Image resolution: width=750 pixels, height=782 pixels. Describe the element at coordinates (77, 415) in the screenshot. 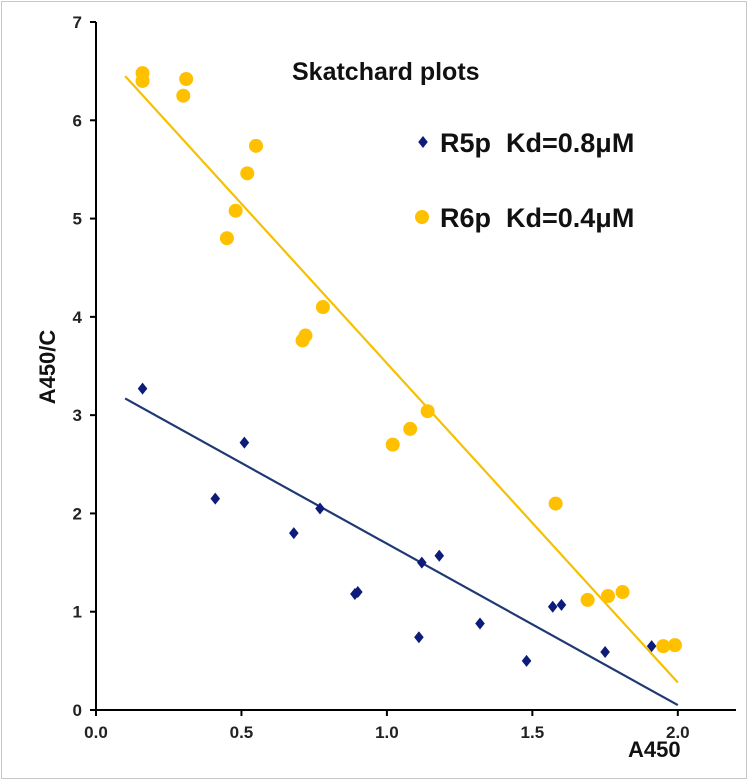

I see `y-tick-label: 3` at that location.